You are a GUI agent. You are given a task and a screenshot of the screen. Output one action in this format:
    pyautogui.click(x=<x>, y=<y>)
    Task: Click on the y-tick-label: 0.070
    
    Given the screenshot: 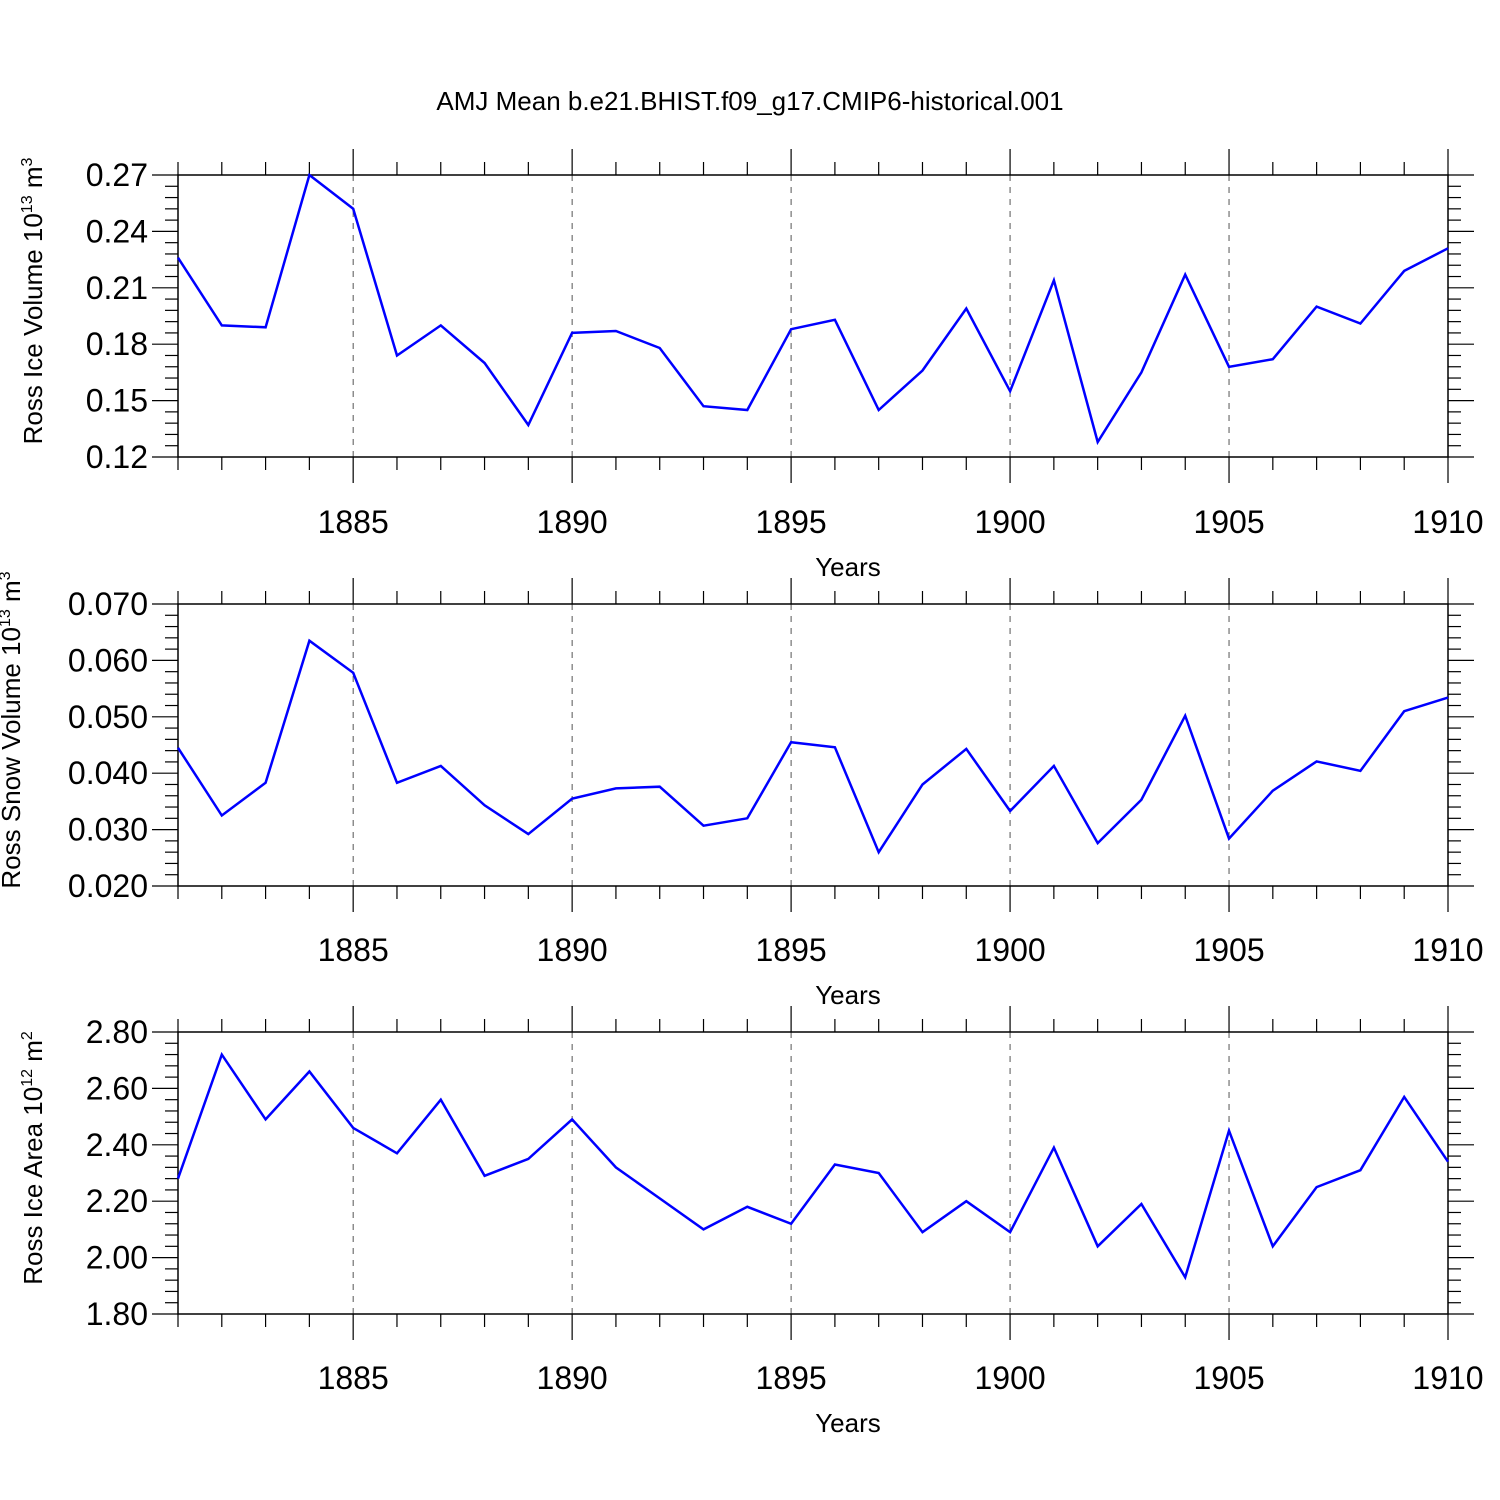 What is the action you would take?
    pyautogui.click(x=108, y=604)
    